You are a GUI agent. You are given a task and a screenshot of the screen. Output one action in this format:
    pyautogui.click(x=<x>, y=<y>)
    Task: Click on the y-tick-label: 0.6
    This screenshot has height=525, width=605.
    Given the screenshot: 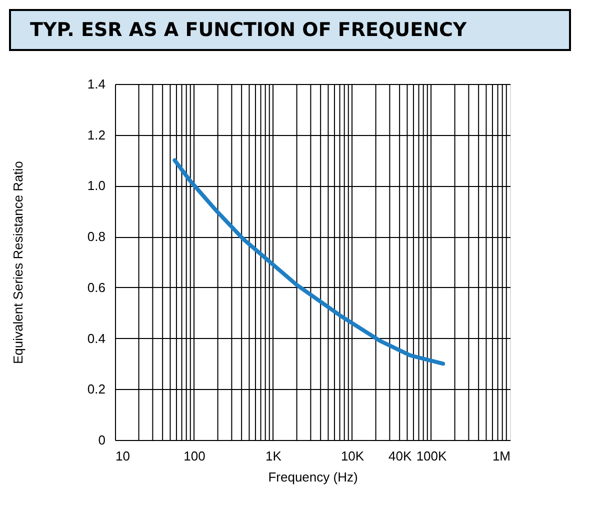 What is the action you would take?
    pyautogui.click(x=96, y=287)
    